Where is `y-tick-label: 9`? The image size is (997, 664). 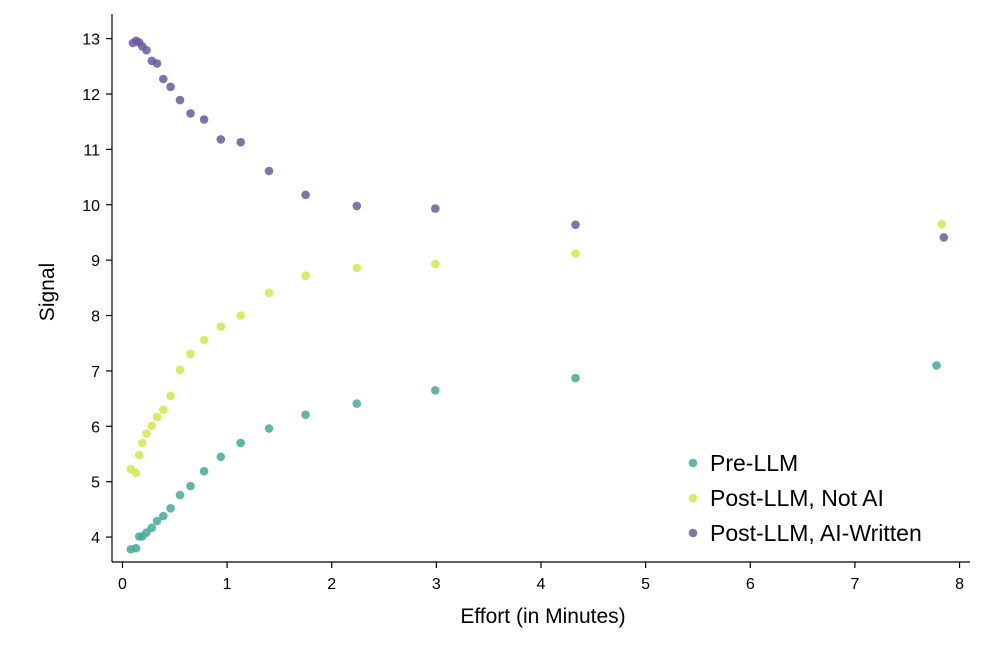
y-tick-label: 9 is located at coordinates (95, 261).